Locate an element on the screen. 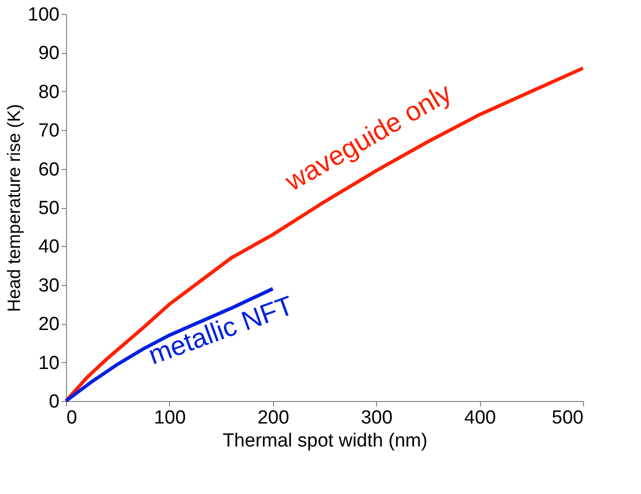 The image size is (641, 494). y-axis-title: Head temperature rise (K) is located at coordinates (14, 208).